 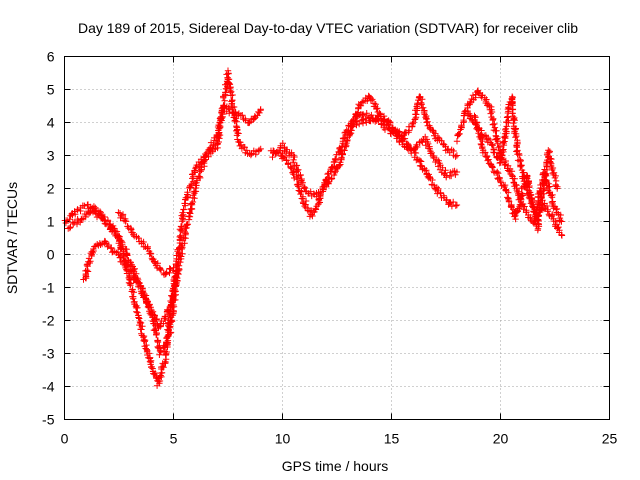 I want to click on x-tick-label: 20, so click(x=501, y=439).